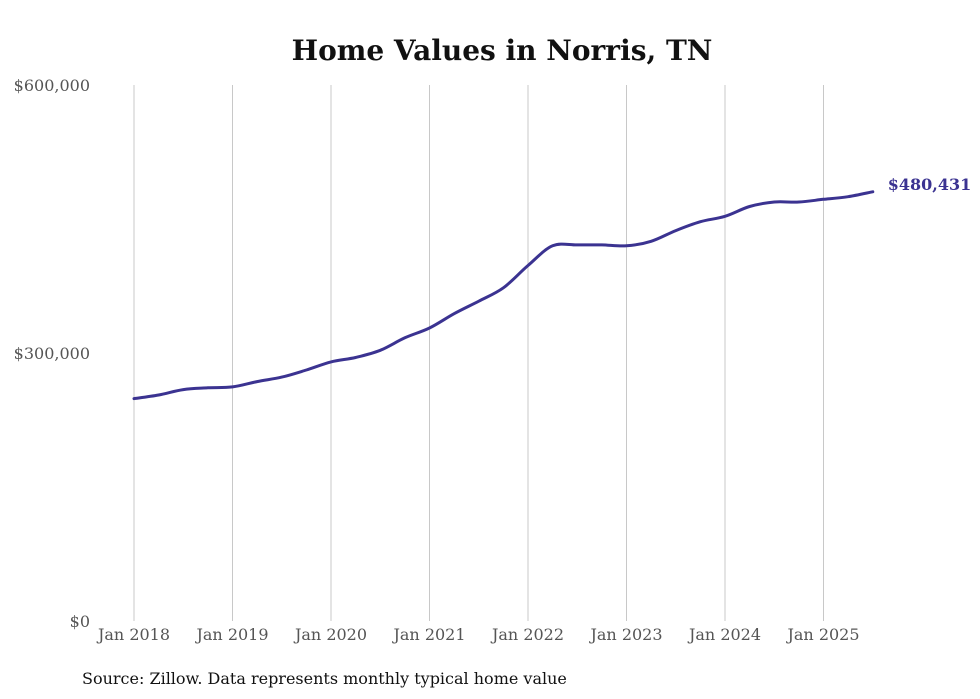  Describe the element at coordinates (625, 634) in the screenshot. I see `x-tick-label: Jan 2023` at that location.